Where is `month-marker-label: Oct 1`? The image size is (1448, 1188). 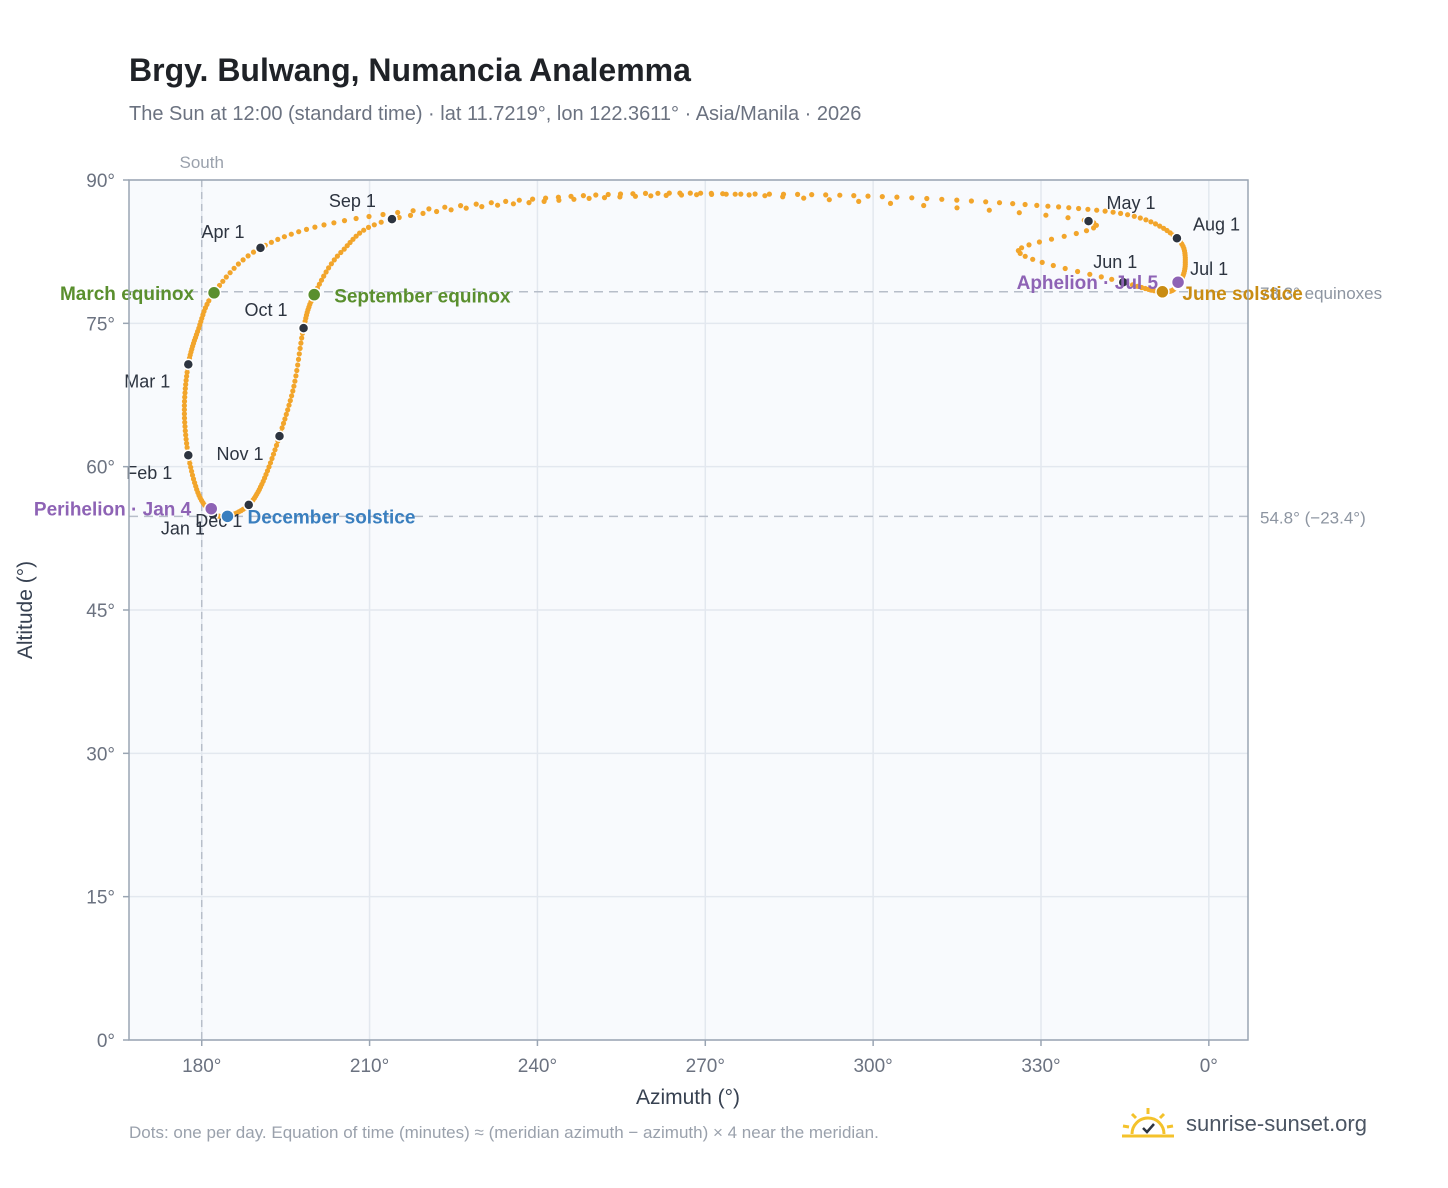 month-marker-label: Oct 1 is located at coordinates (266, 310).